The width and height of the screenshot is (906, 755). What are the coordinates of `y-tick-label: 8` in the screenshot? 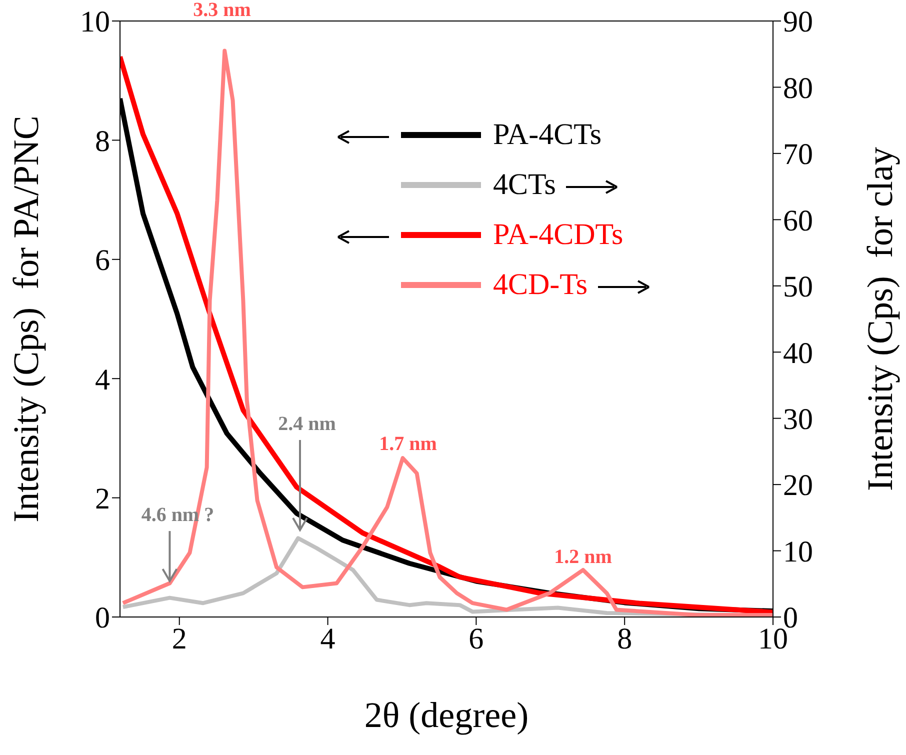 It's located at (102, 141).